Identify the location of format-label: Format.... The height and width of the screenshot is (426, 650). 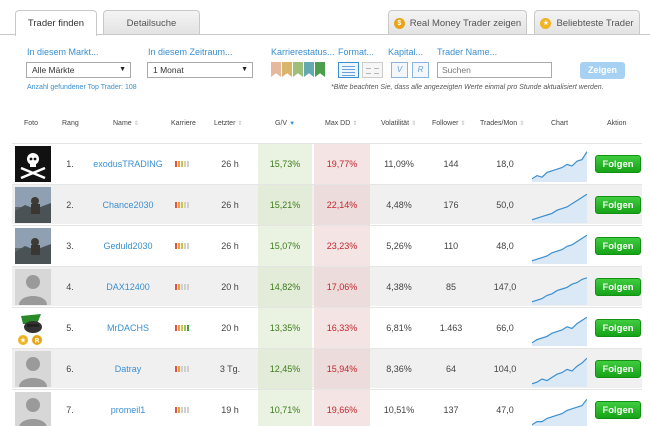
(356, 52).